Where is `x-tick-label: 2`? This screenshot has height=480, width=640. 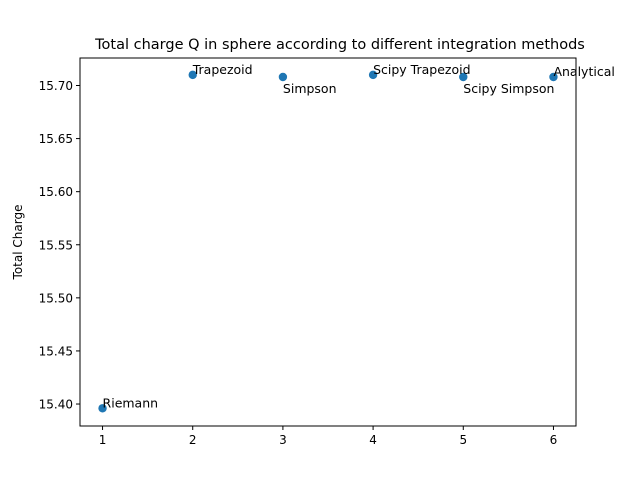 x-tick-label: 2 is located at coordinates (193, 440).